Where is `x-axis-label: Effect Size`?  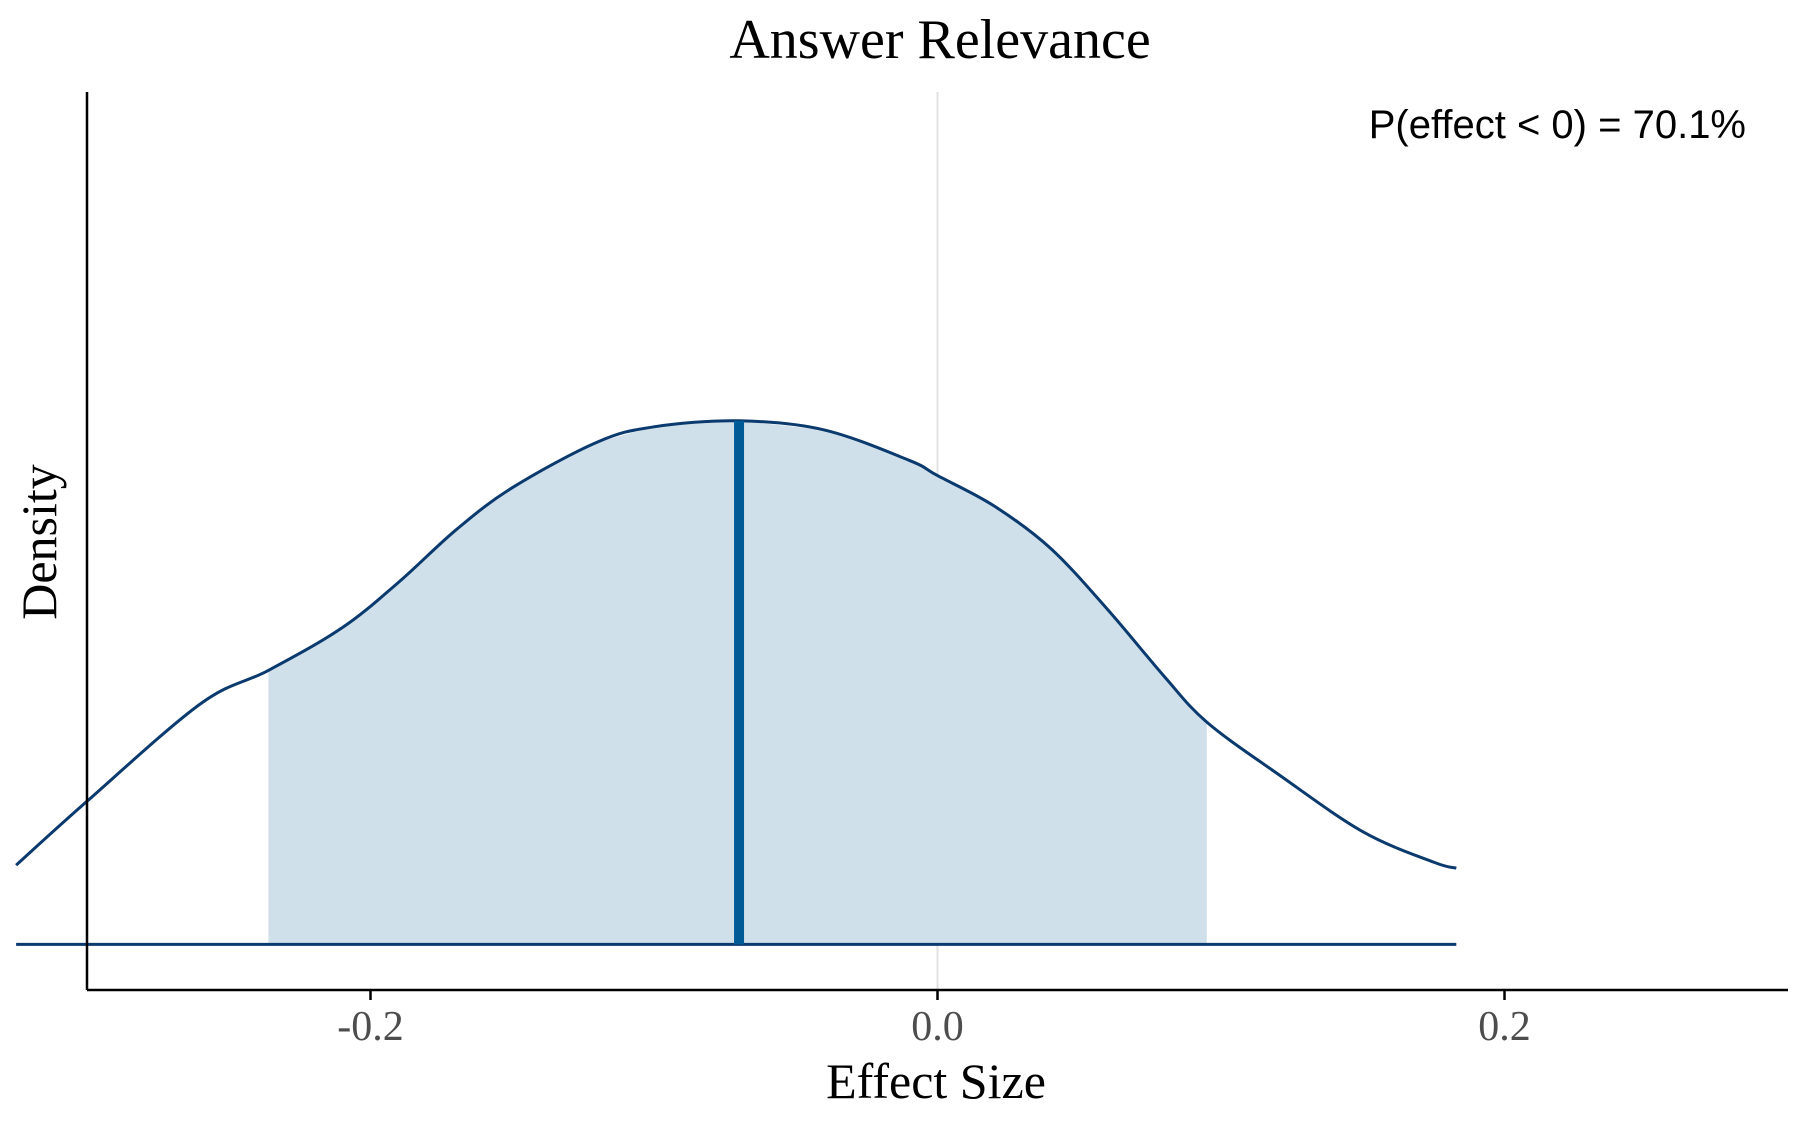 x-axis-label: Effect Size is located at coordinates (936, 1081).